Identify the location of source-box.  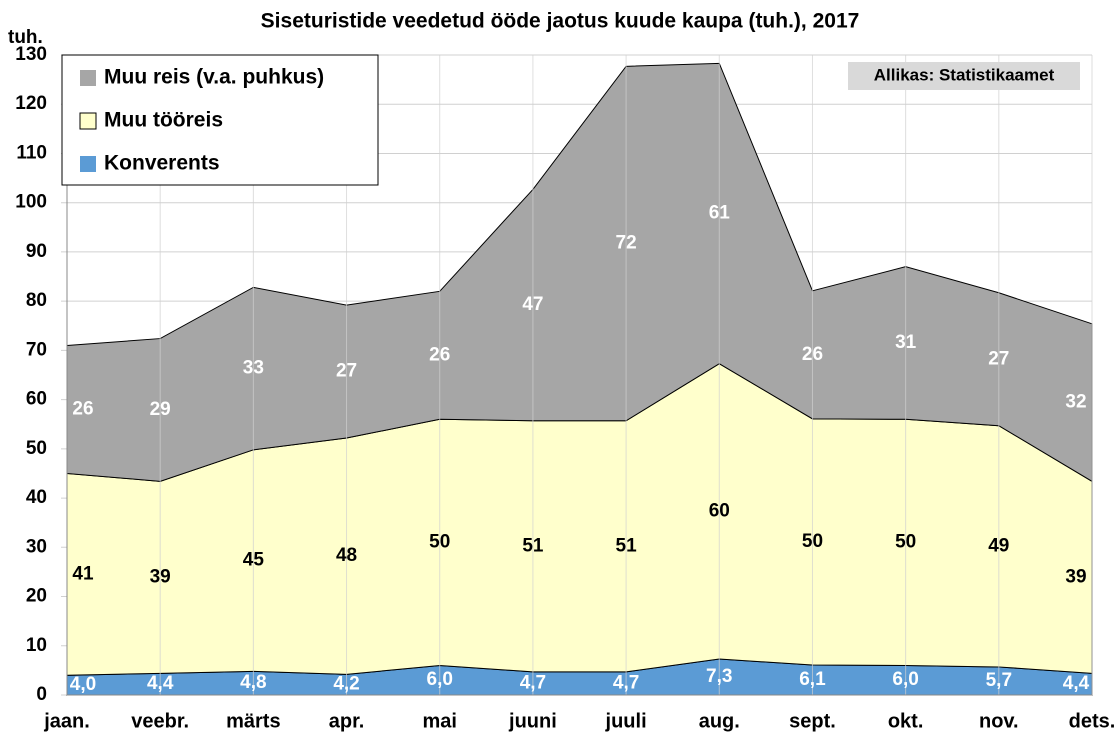
(964, 76).